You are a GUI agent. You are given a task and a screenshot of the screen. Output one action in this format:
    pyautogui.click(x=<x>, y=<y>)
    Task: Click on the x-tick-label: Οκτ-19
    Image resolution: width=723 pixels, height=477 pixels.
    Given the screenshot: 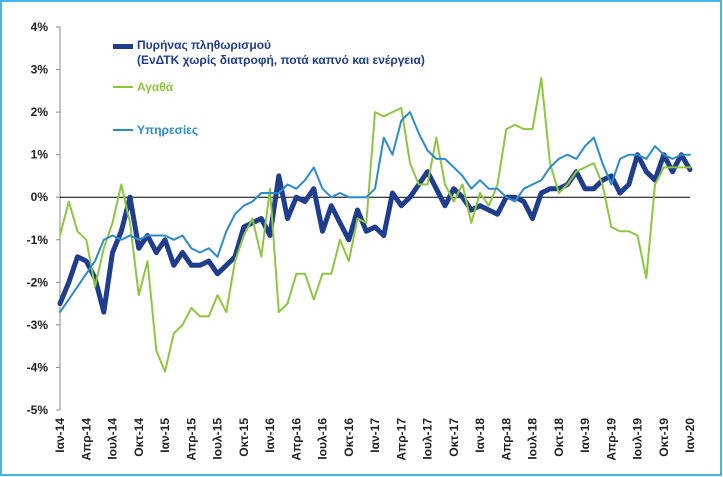 What is the action you would take?
    pyautogui.click(x=664, y=437)
    